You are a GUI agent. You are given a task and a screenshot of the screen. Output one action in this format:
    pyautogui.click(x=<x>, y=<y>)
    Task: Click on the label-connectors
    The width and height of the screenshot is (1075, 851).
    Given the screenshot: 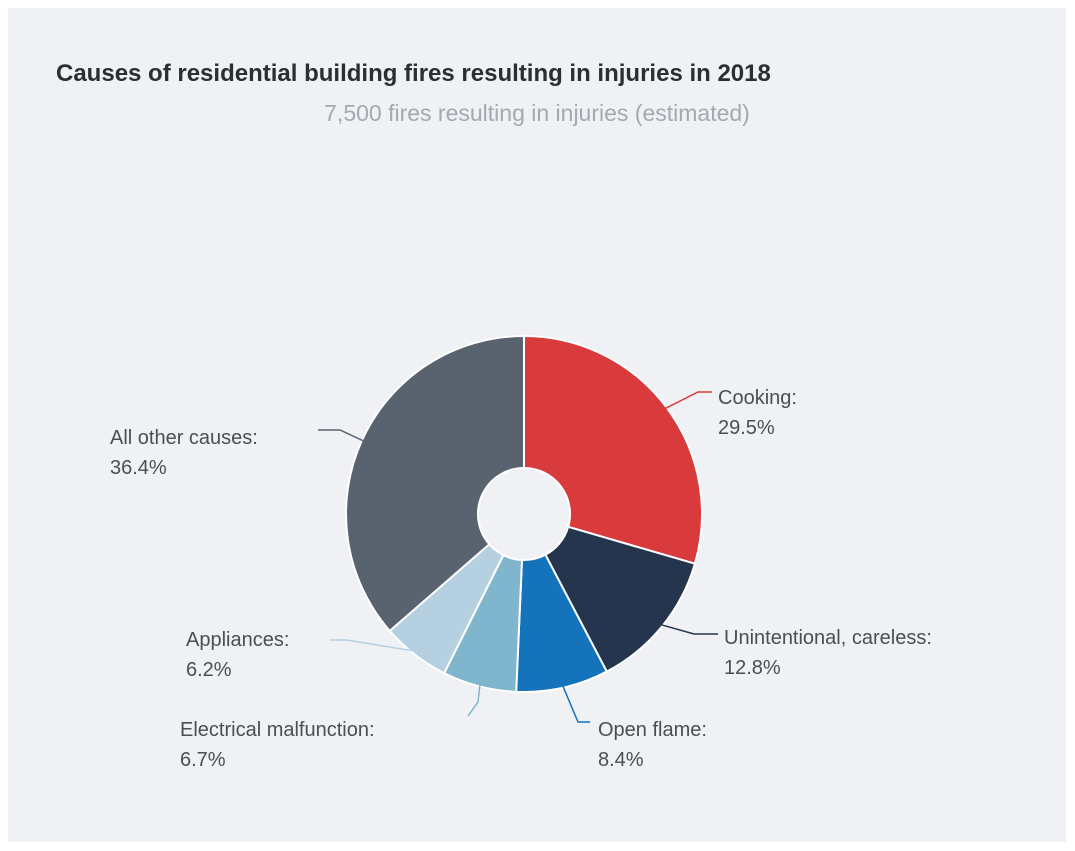 What is the action you would take?
    pyautogui.click(x=518, y=557)
    